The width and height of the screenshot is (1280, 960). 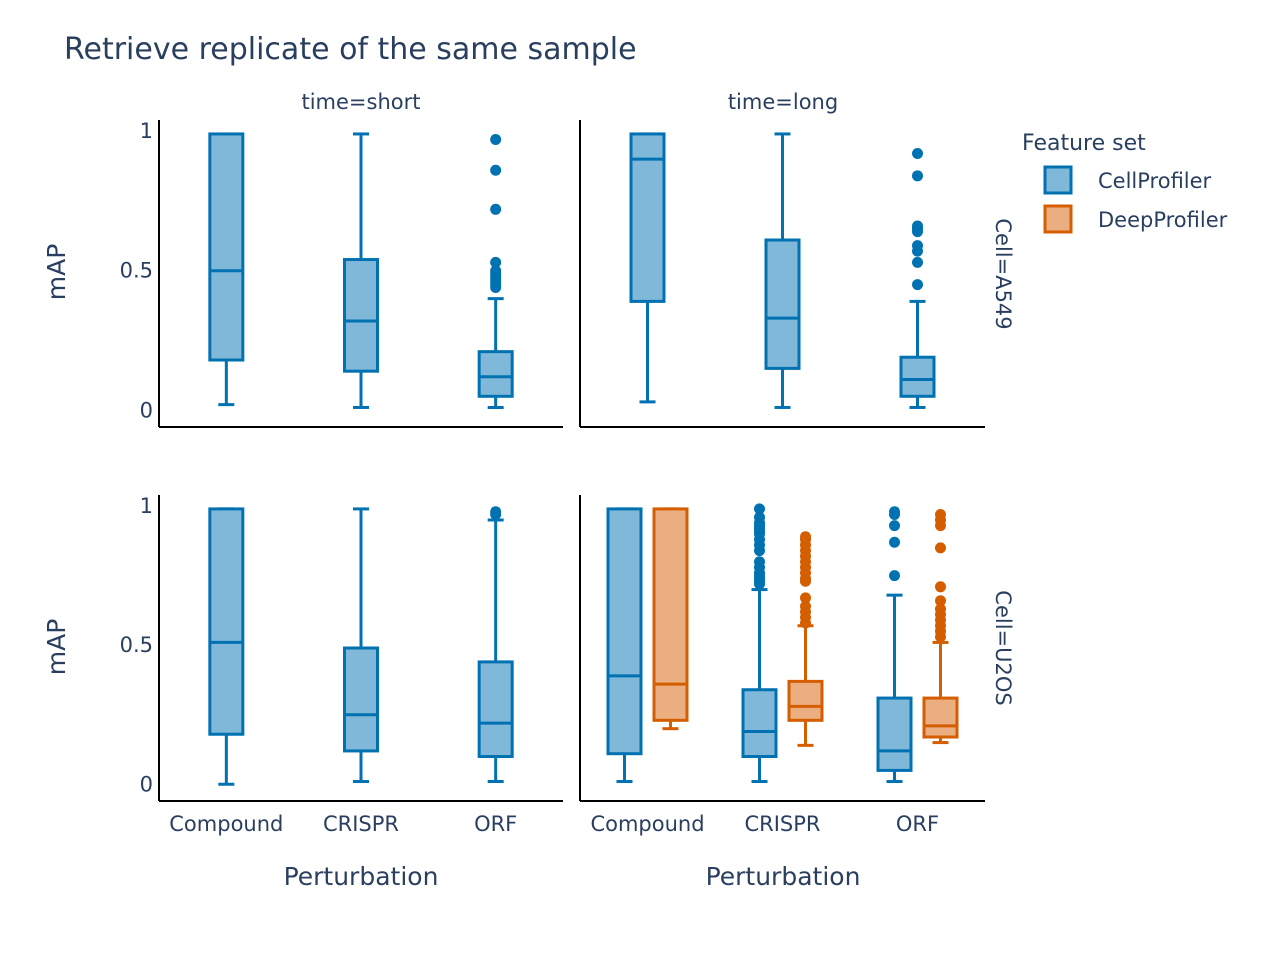 What do you see at coordinates (361, 876) in the screenshot?
I see `x-axis-title-left: Perturbation` at bounding box center [361, 876].